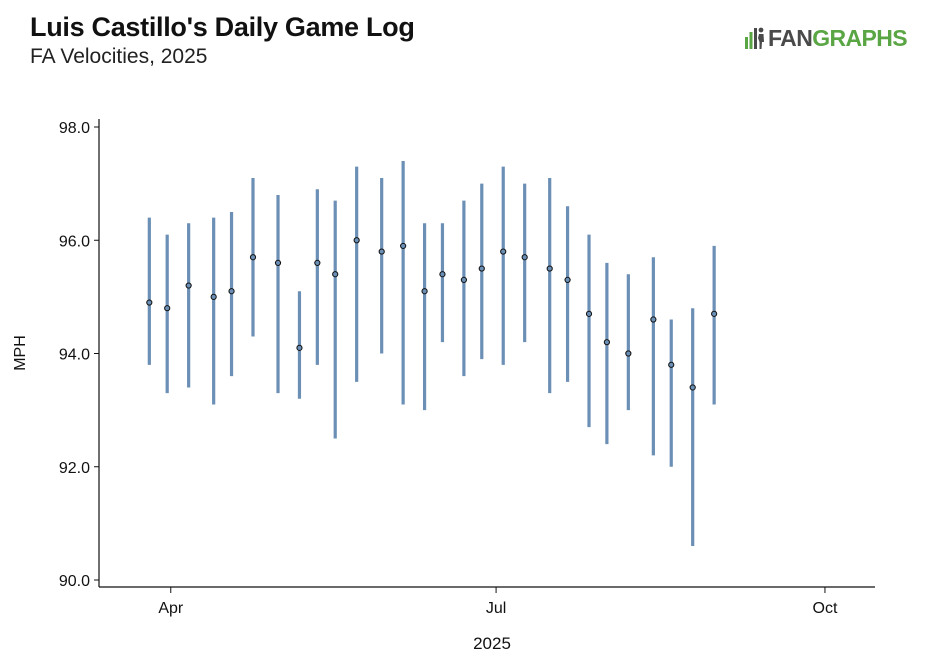  I want to click on x-axis-label: 2025, so click(492, 643).